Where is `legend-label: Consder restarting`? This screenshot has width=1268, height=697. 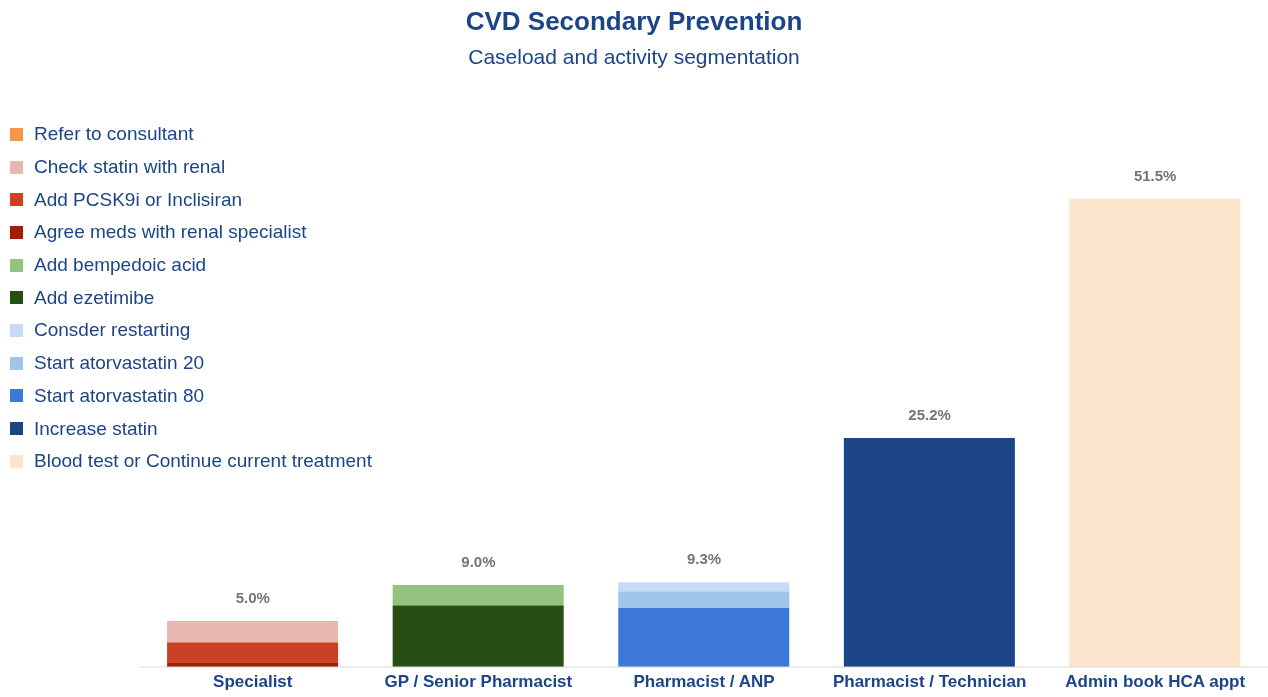
legend-label: Consder restarting is located at coordinates (112, 330).